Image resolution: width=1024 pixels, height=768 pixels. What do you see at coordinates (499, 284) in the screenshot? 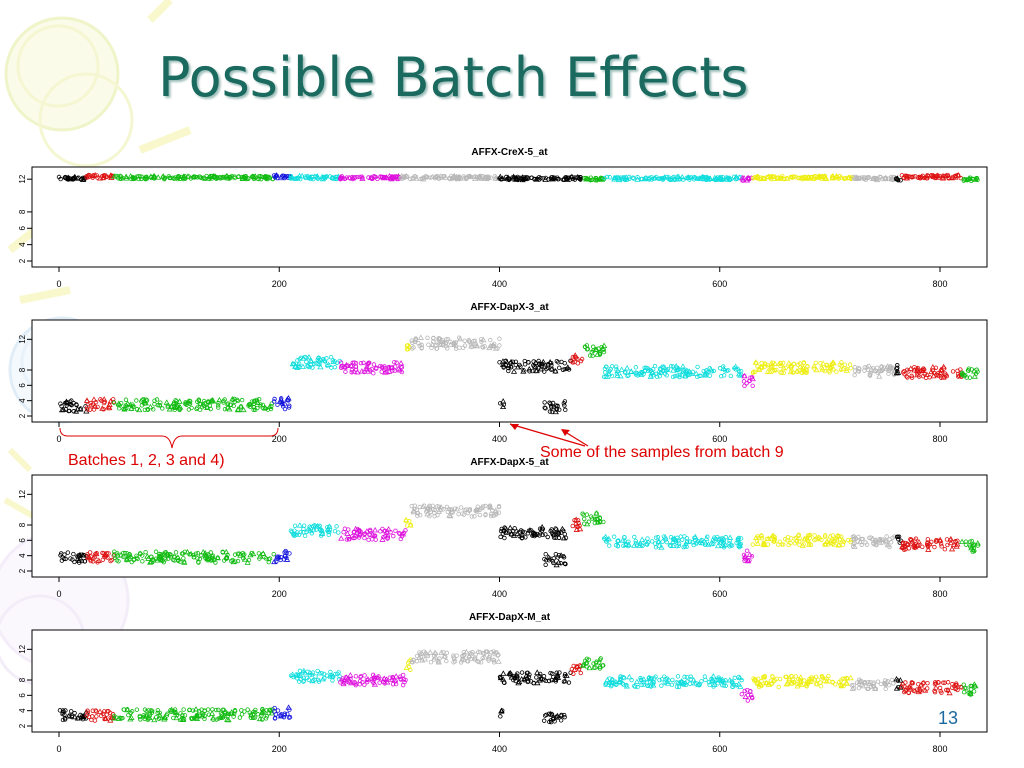
I see `x-tick-label: 400` at bounding box center [499, 284].